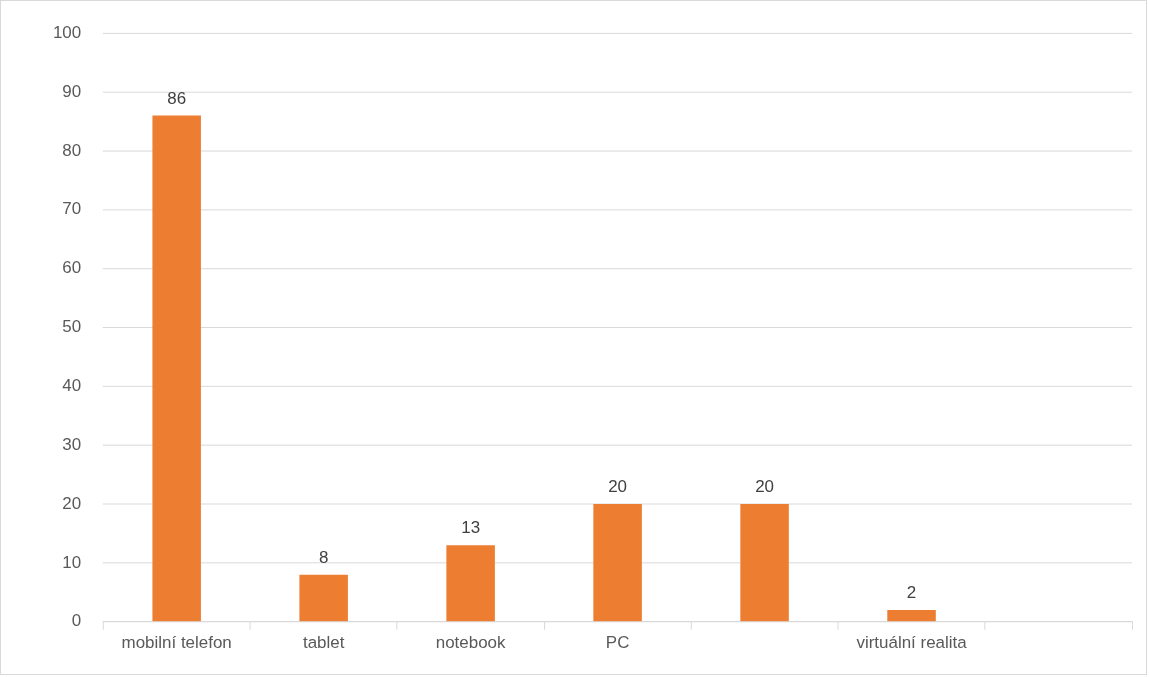 This screenshot has height=677, width=1149. What do you see at coordinates (323, 557) in the screenshot?
I see `data-label: 8` at bounding box center [323, 557].